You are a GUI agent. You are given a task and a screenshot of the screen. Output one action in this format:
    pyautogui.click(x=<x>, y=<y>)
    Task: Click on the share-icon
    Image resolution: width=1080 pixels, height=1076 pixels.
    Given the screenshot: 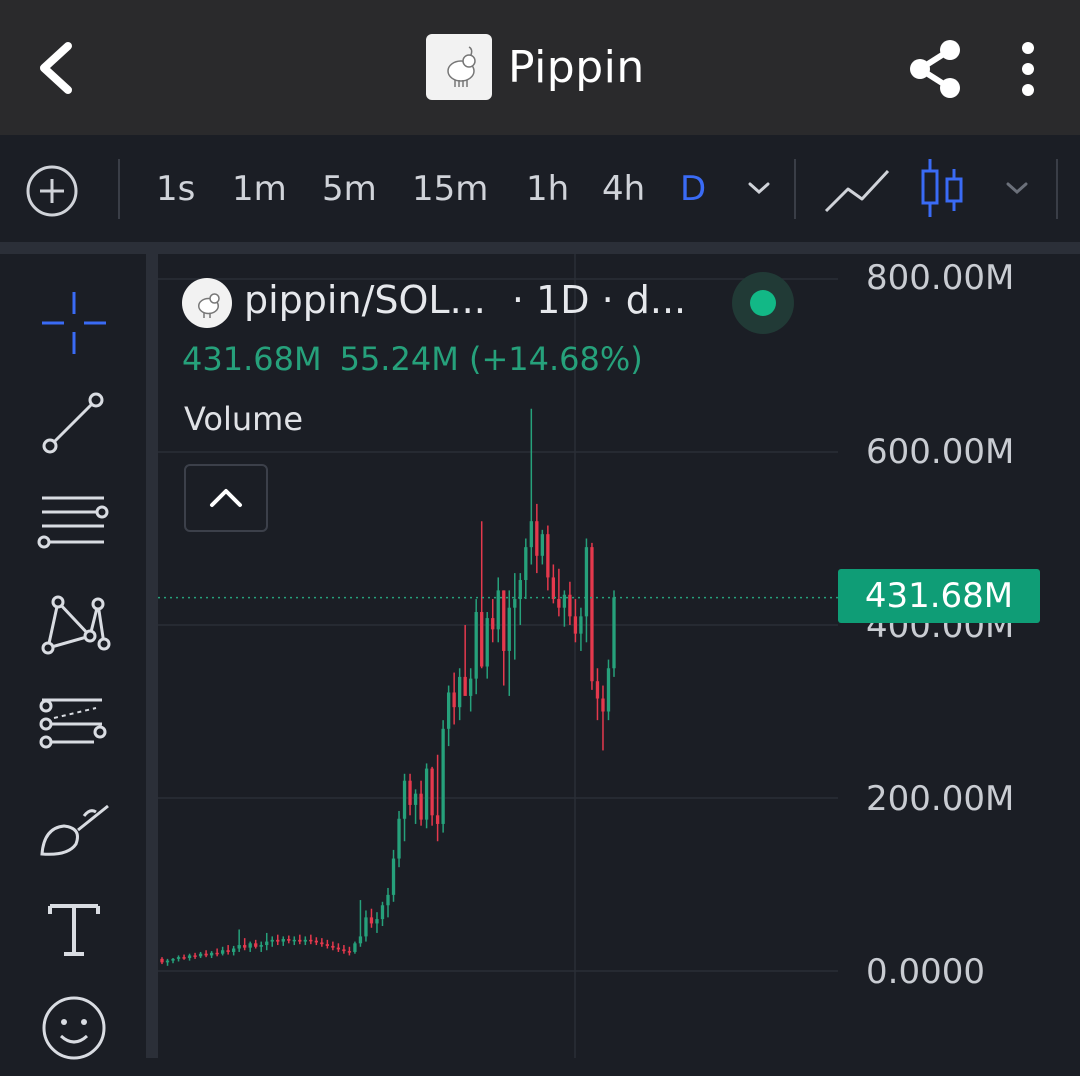 What is the action you would take?
    pyautogui.click(x=935, y=69)
    